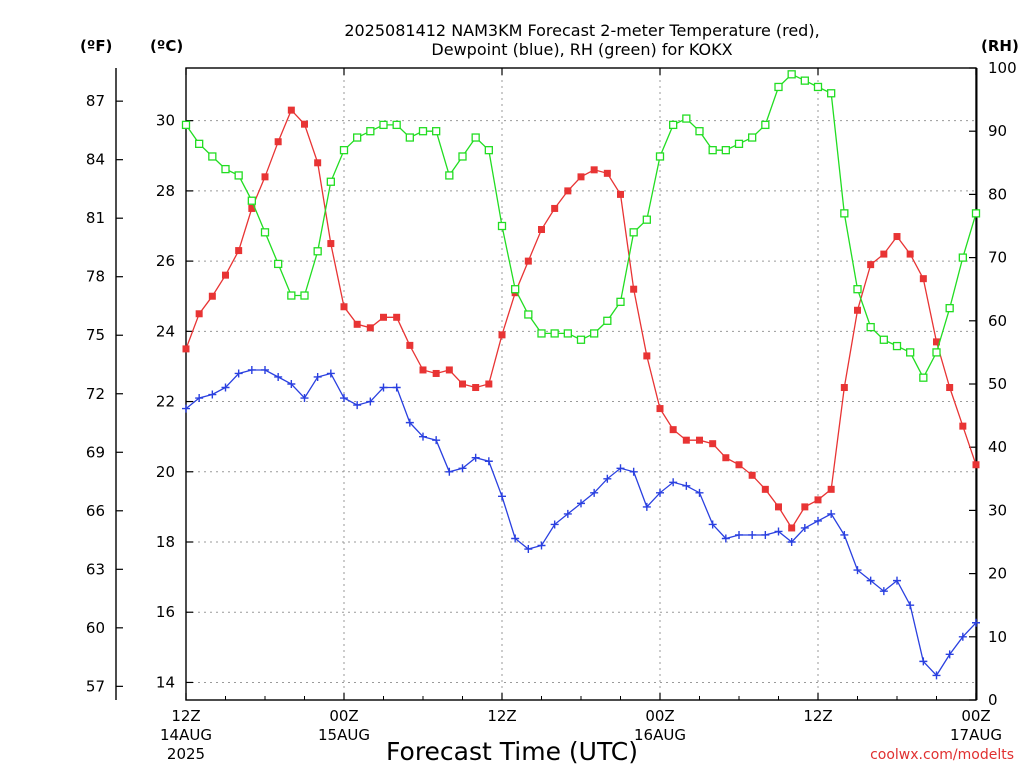 This screenshot has height=768, width=1024. I want to click on celsius-tick-label: 24, so click(165, 331).